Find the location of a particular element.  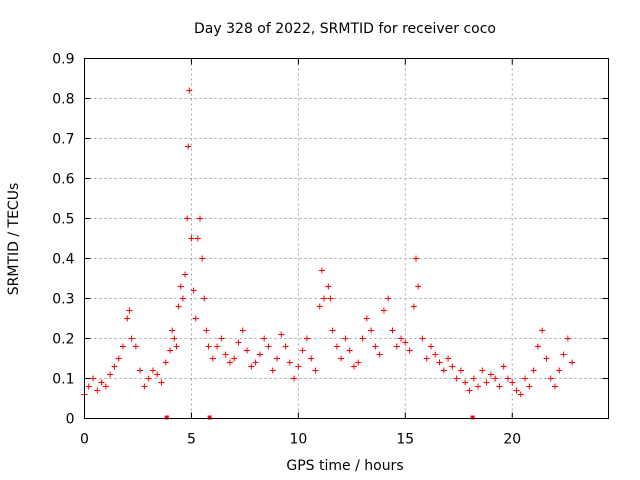

y-tick-label: 0.7 is located at coordinates (63, 140).